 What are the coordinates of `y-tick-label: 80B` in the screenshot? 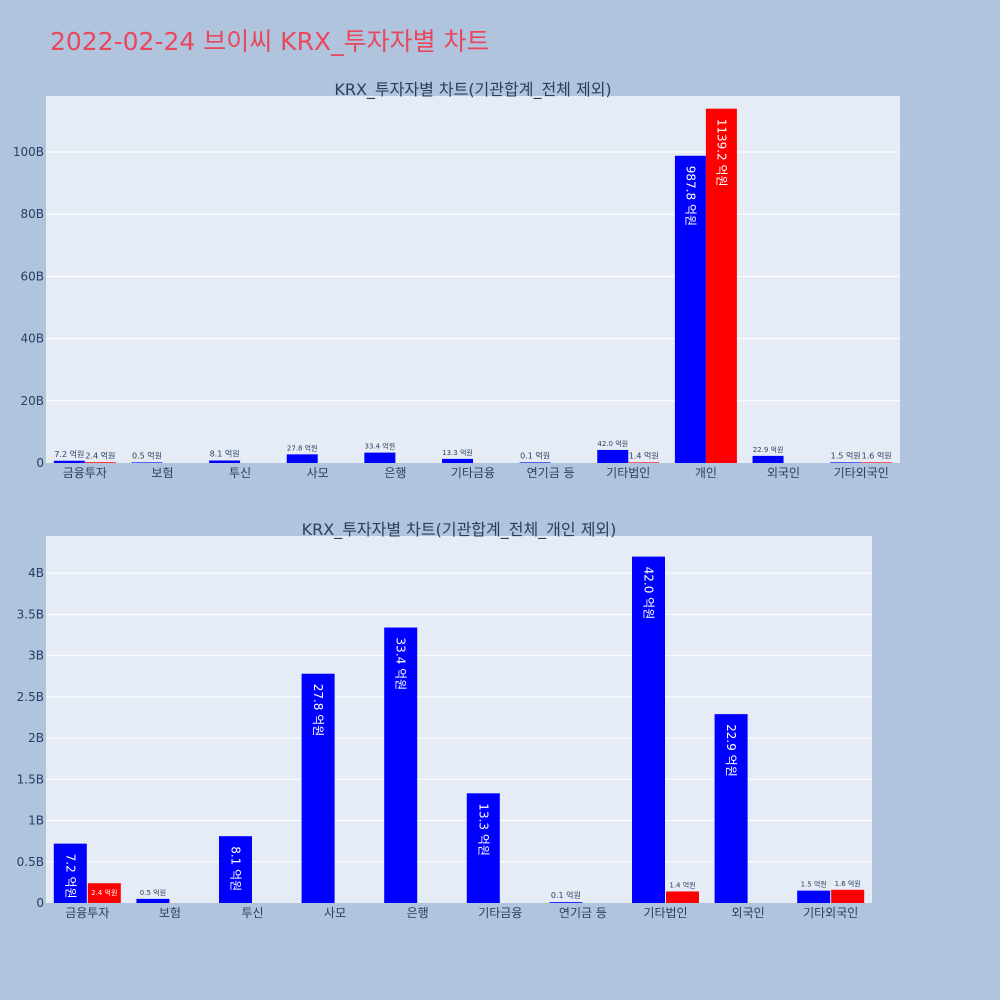 It's located at (32, 214).